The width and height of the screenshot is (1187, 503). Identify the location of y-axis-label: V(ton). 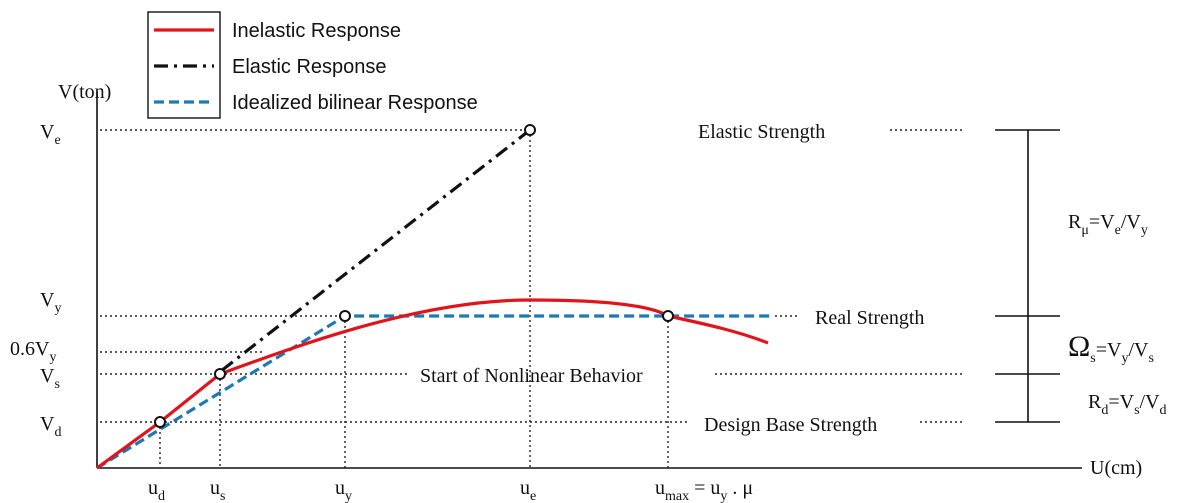
(84, 92).